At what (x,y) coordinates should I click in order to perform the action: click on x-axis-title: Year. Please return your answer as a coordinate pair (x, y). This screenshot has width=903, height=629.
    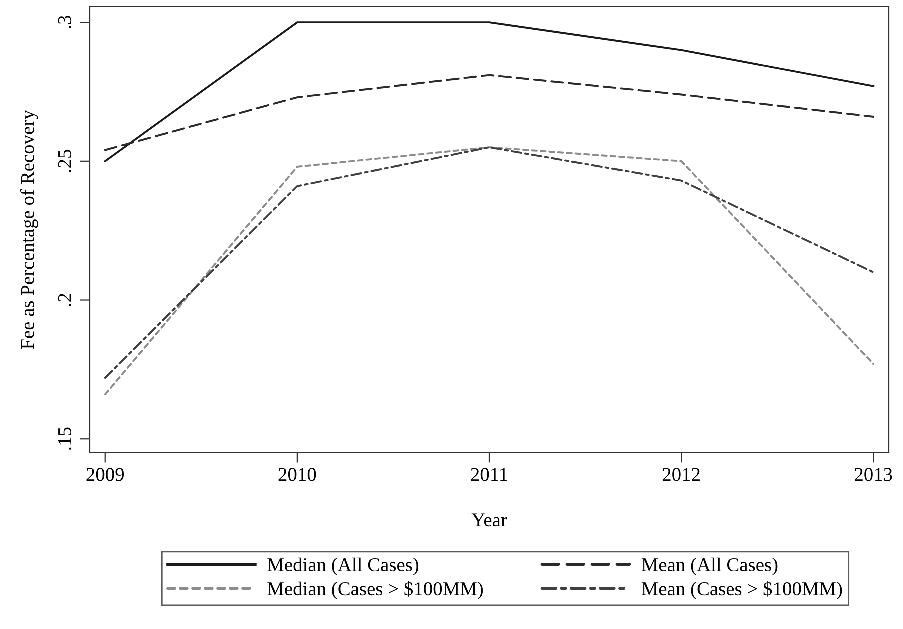
    Looking at the image, I should click on (490, 520).